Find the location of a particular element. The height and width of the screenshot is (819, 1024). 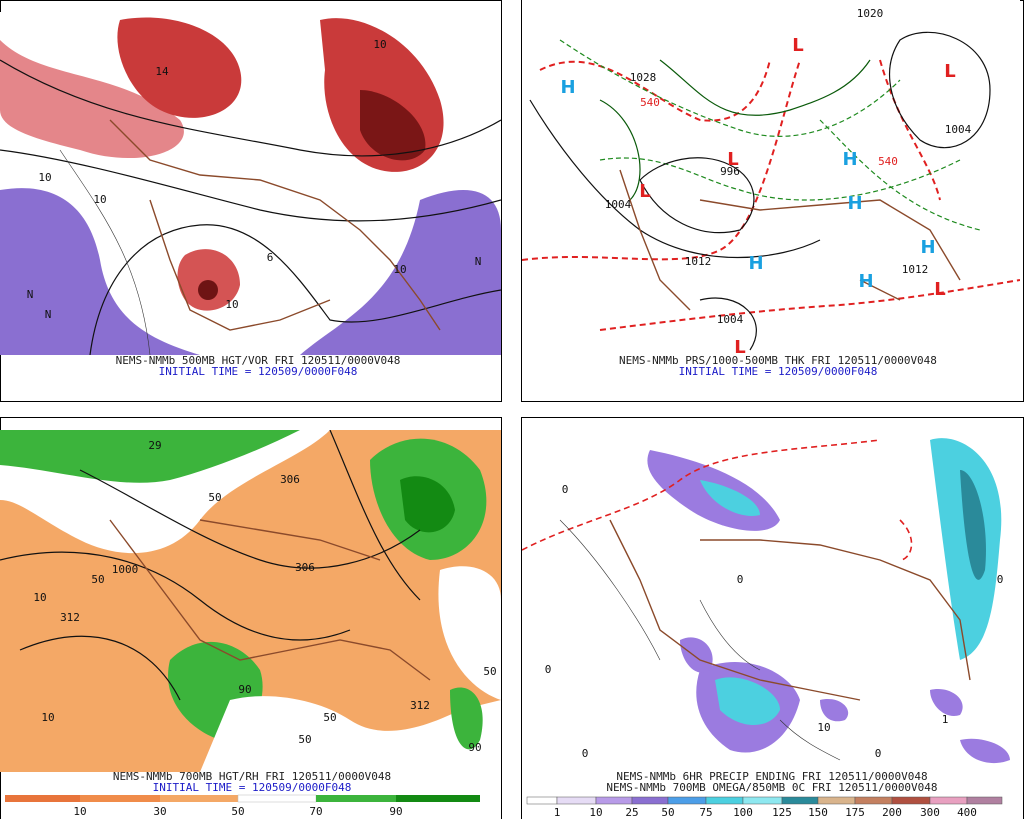

vorticity-positive is located at coordinates (208, 280).